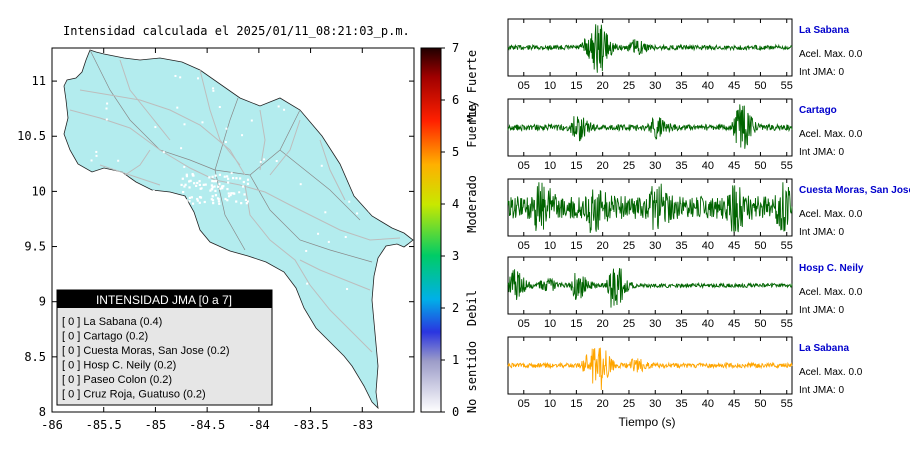 The image size is (910, 460). Describe the element at coordinates (455, 204) in the screenshot. I see `colorbar-tick-label: 4` at that location.